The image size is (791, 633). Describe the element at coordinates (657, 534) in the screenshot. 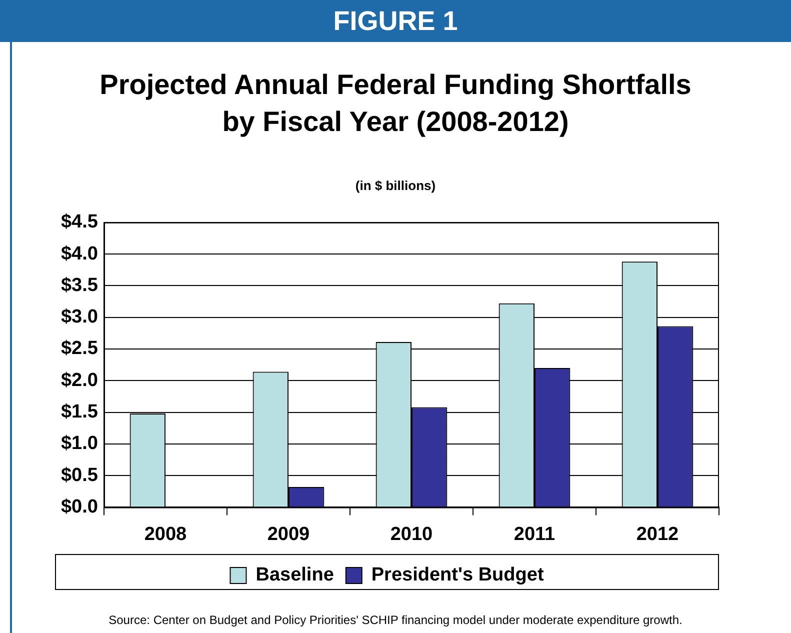

I see `x-tick-label: 2012` at that location.